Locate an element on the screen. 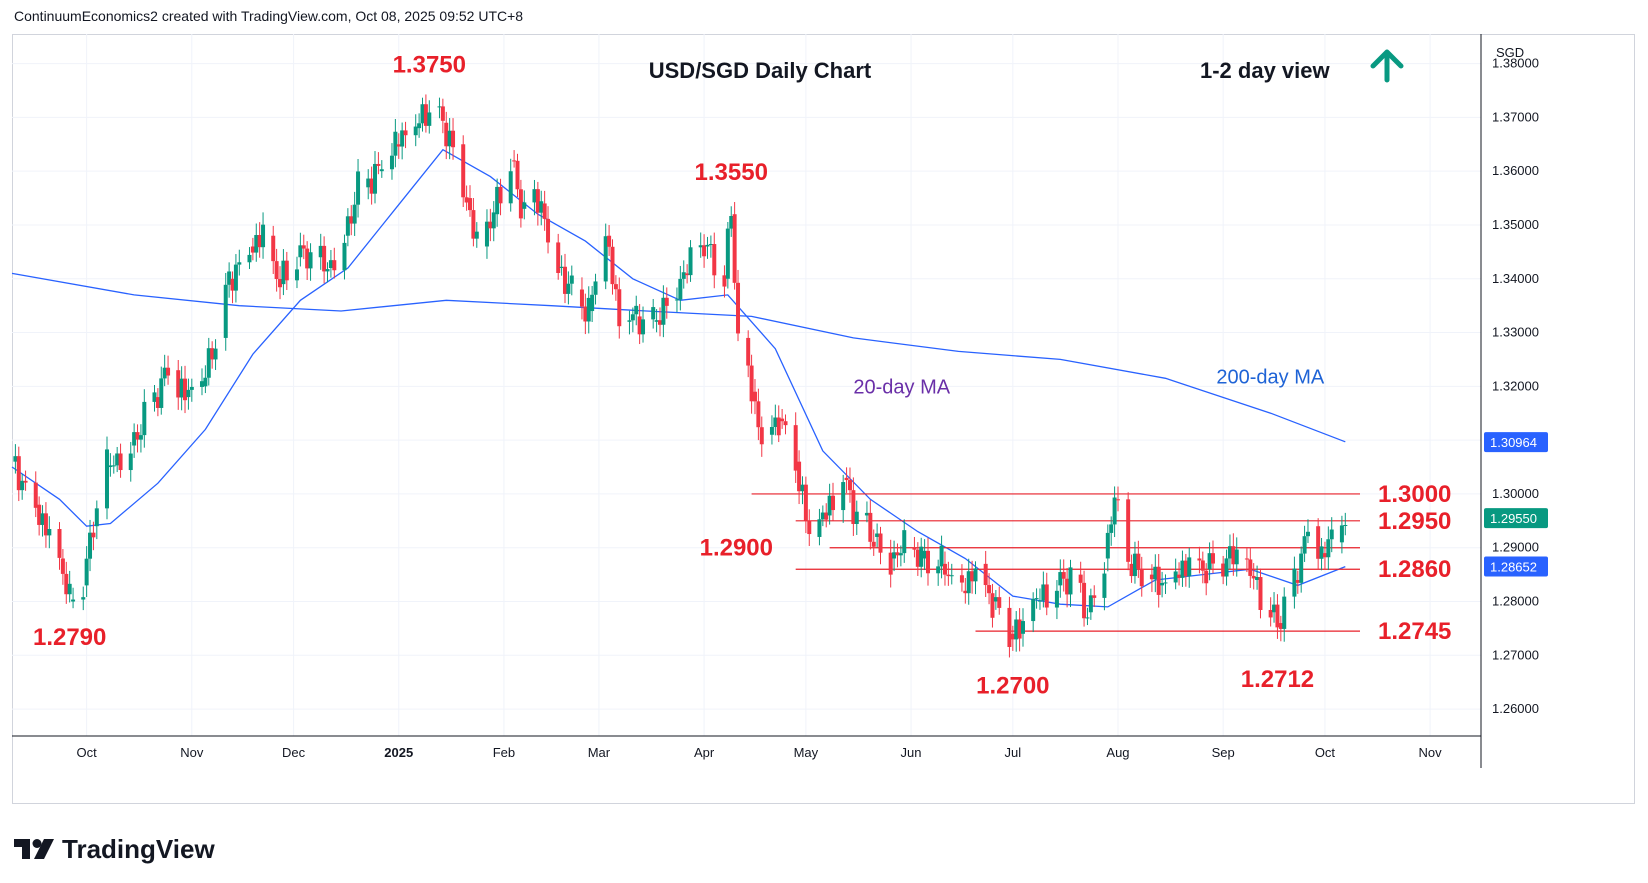 The image size is (1648, 883). tradingview-brand: TradingView is located at coordinates (138, 849).